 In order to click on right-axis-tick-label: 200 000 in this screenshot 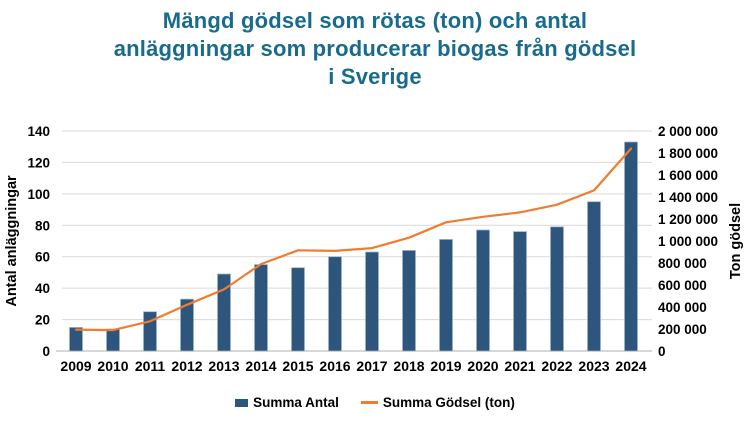, I will do `click(682, 329)`.